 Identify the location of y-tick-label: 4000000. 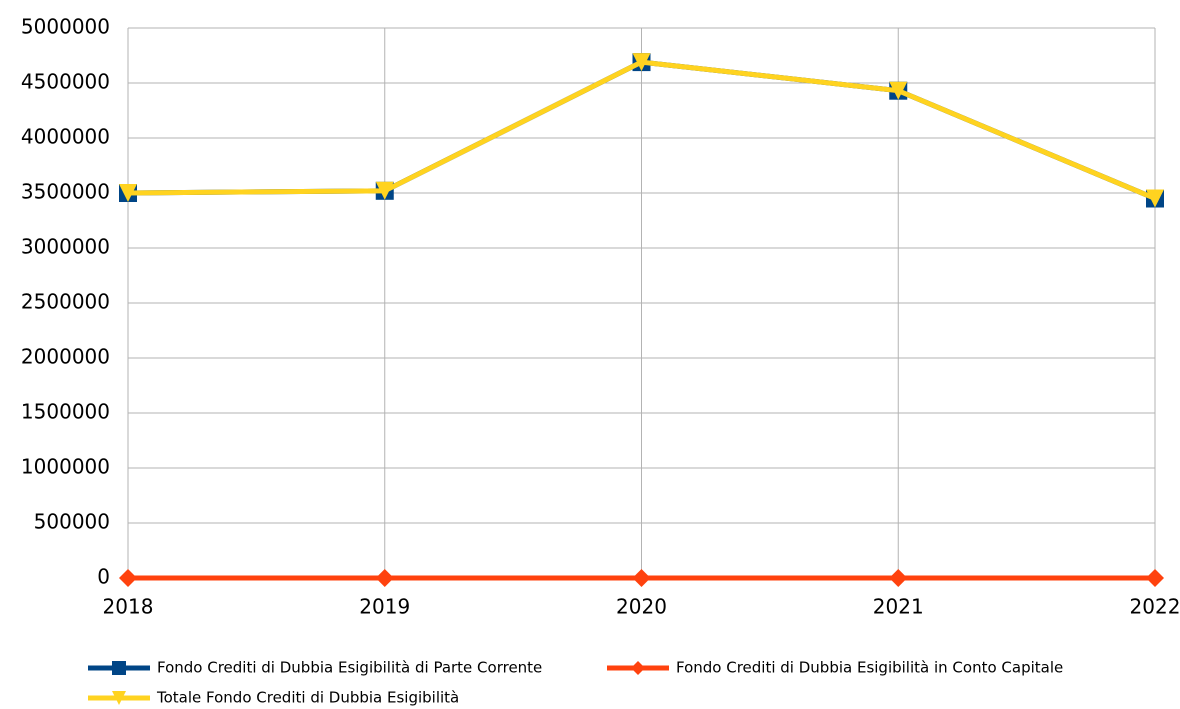
(65, 137).